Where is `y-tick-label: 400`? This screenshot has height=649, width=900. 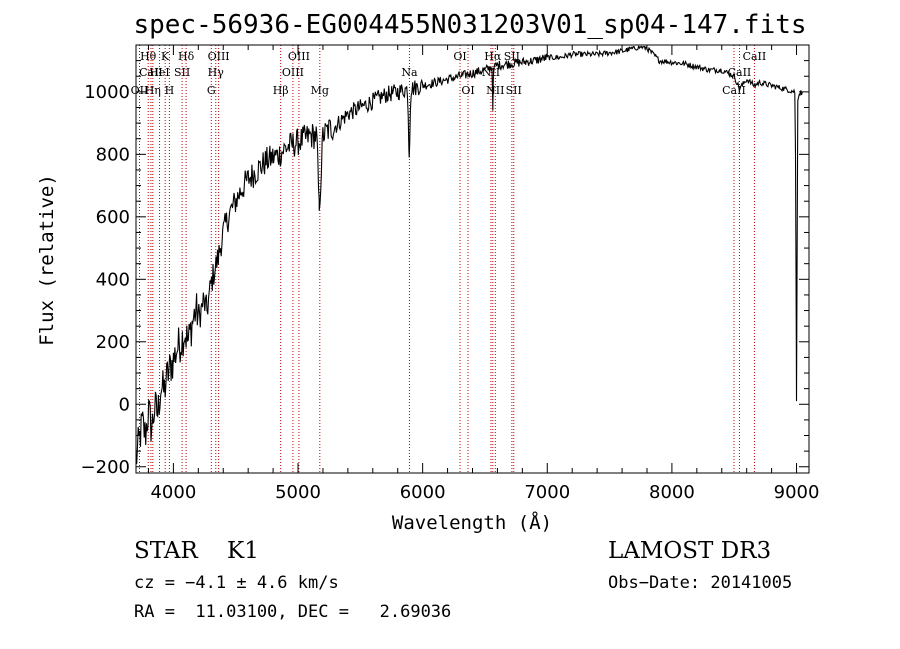 y-tick-label: 400 is located at coordinates (113, 279).